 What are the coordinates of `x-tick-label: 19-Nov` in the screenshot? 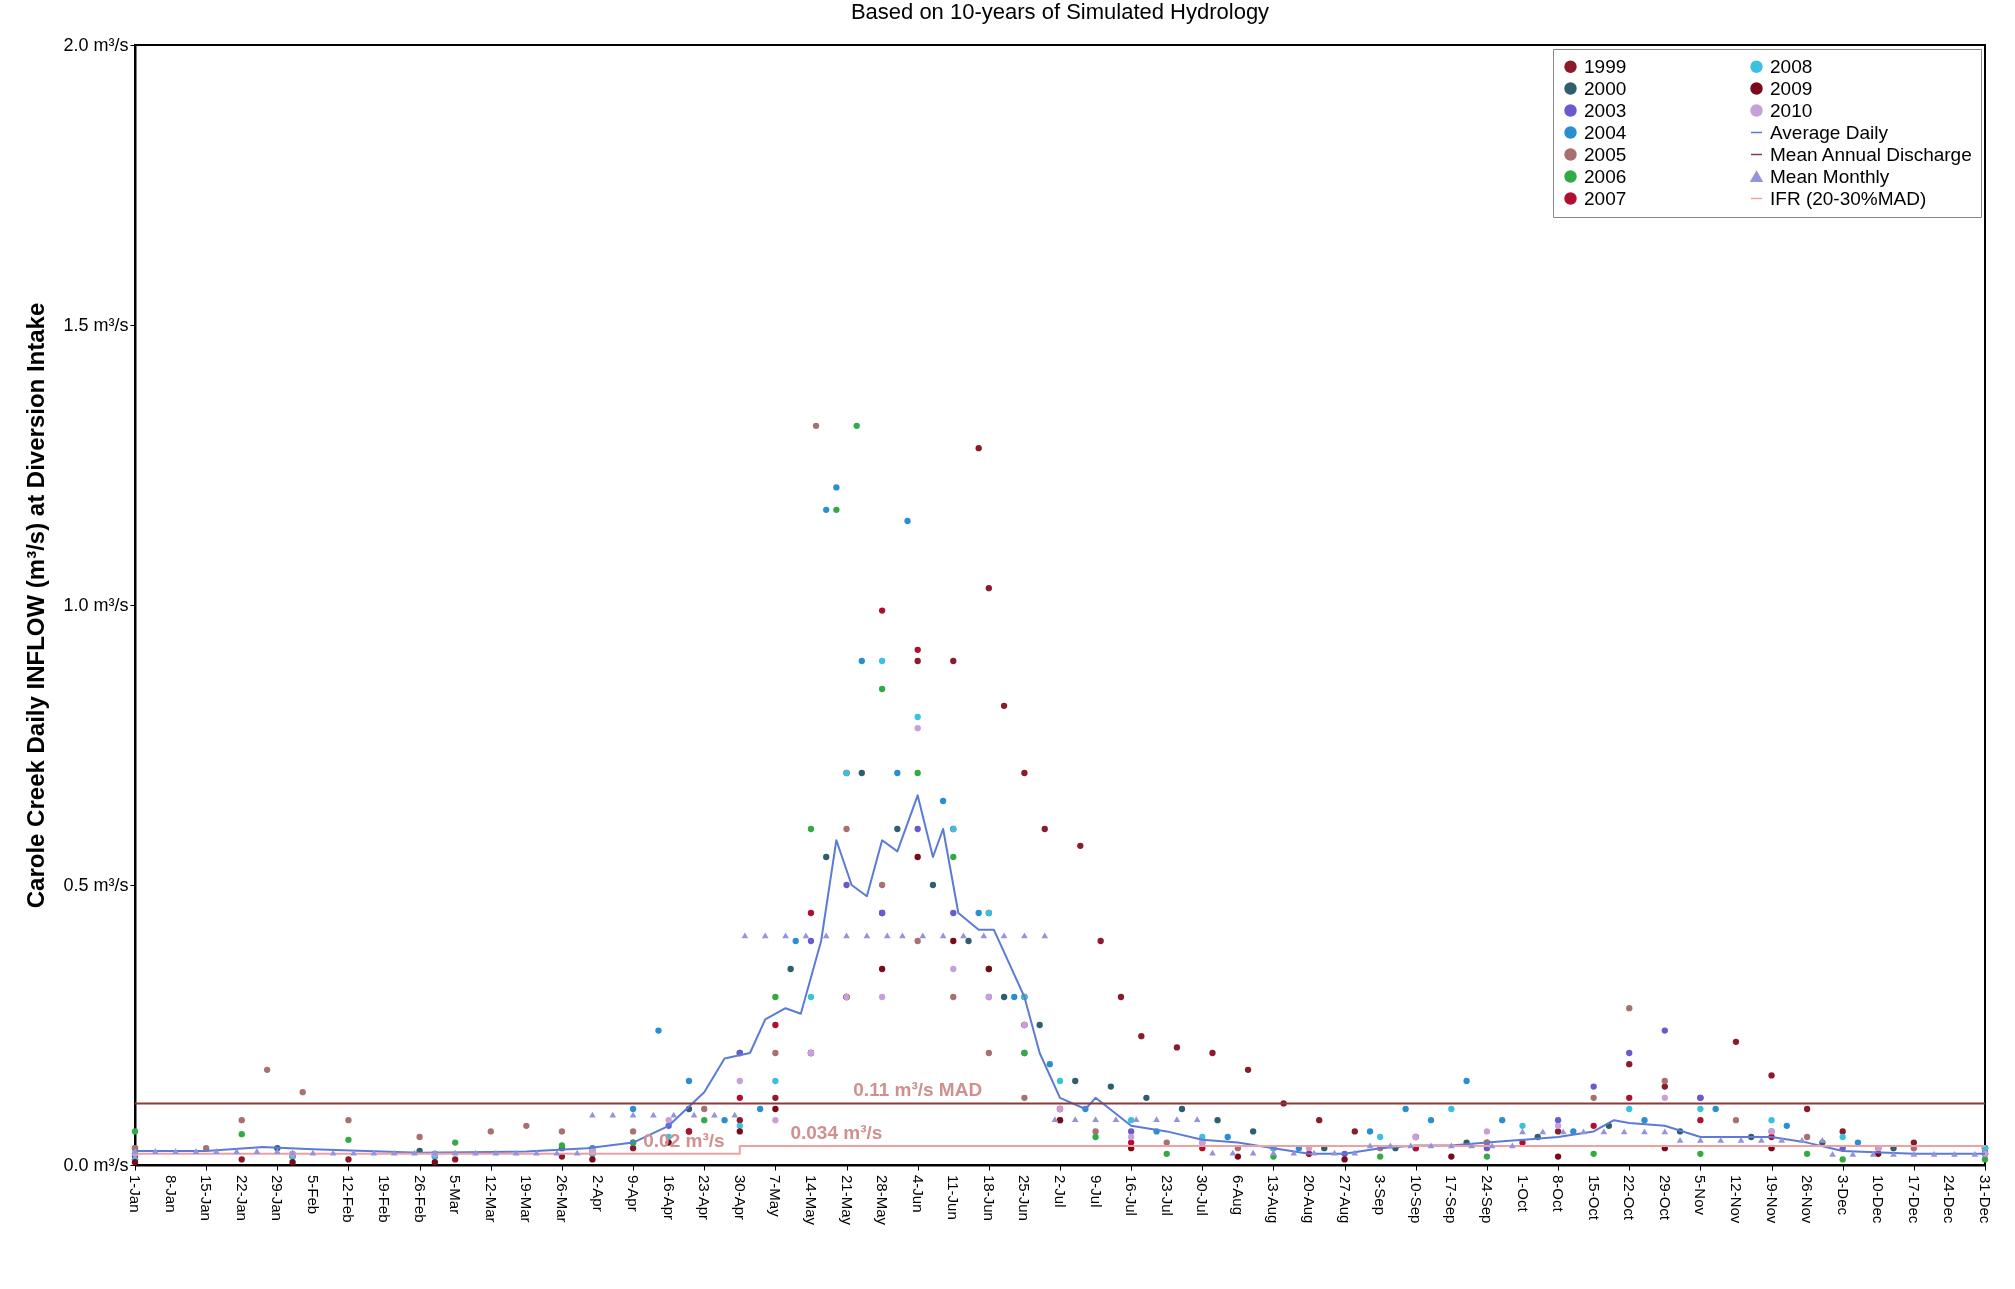 It's located at (1772, 1199).